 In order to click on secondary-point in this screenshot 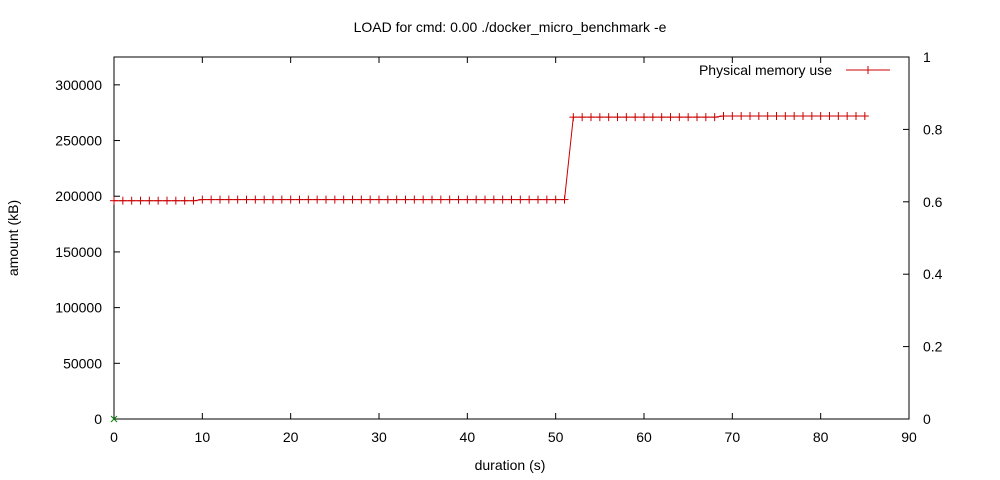, I will do `click(114, 419)`.